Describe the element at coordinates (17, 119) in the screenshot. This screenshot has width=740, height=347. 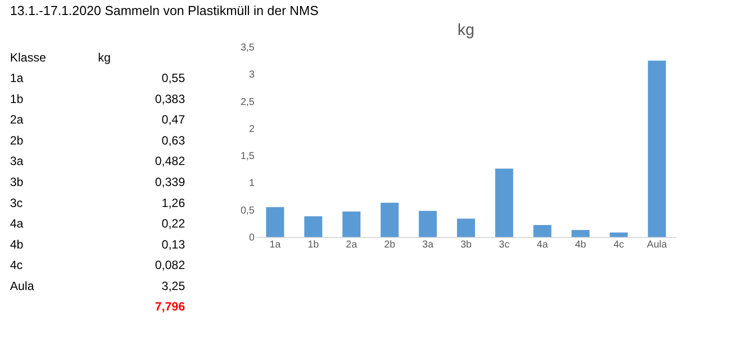
I see `text: 2a` at that location.